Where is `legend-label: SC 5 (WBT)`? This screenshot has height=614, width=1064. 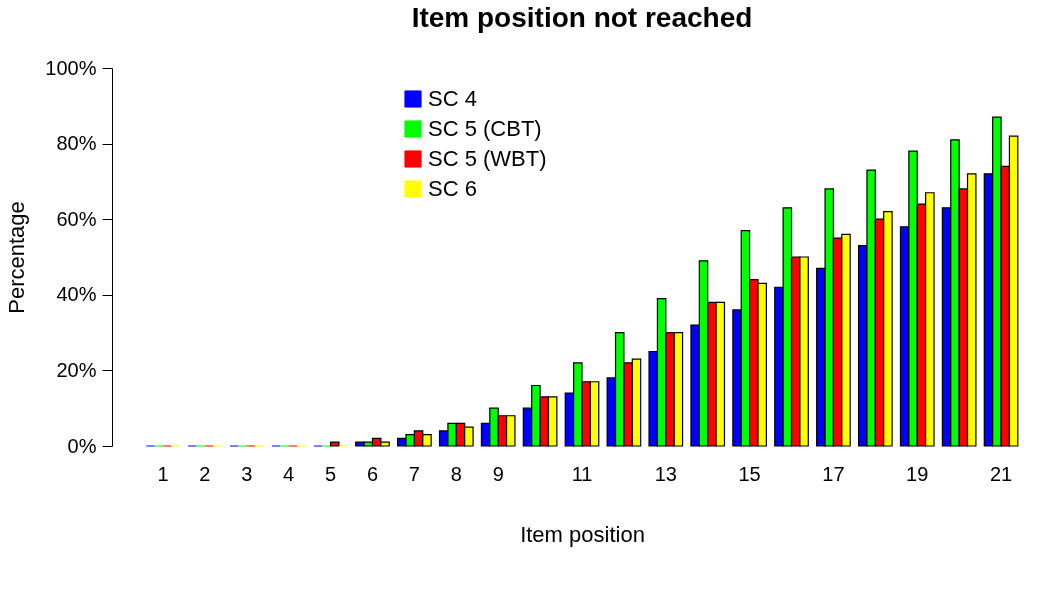
legend-label: SC 5 (WBT) is located at coordinates (487, 158).